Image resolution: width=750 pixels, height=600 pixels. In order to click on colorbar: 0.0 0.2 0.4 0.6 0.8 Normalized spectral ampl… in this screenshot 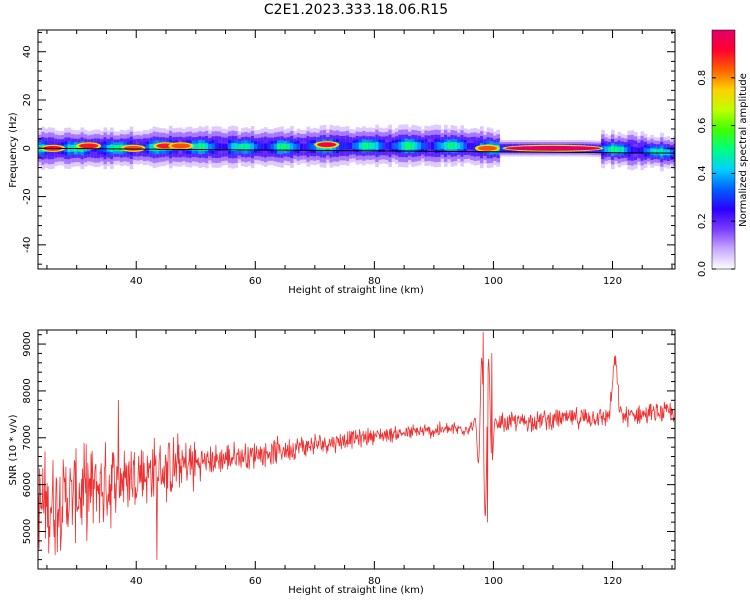, I will do `click(723, 153)`.